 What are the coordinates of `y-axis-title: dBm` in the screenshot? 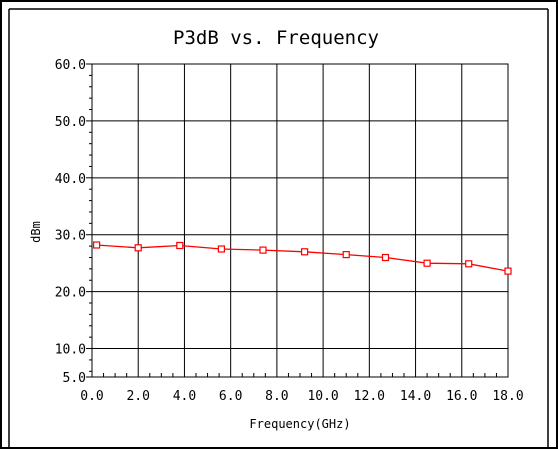 It's located at (36, 232).